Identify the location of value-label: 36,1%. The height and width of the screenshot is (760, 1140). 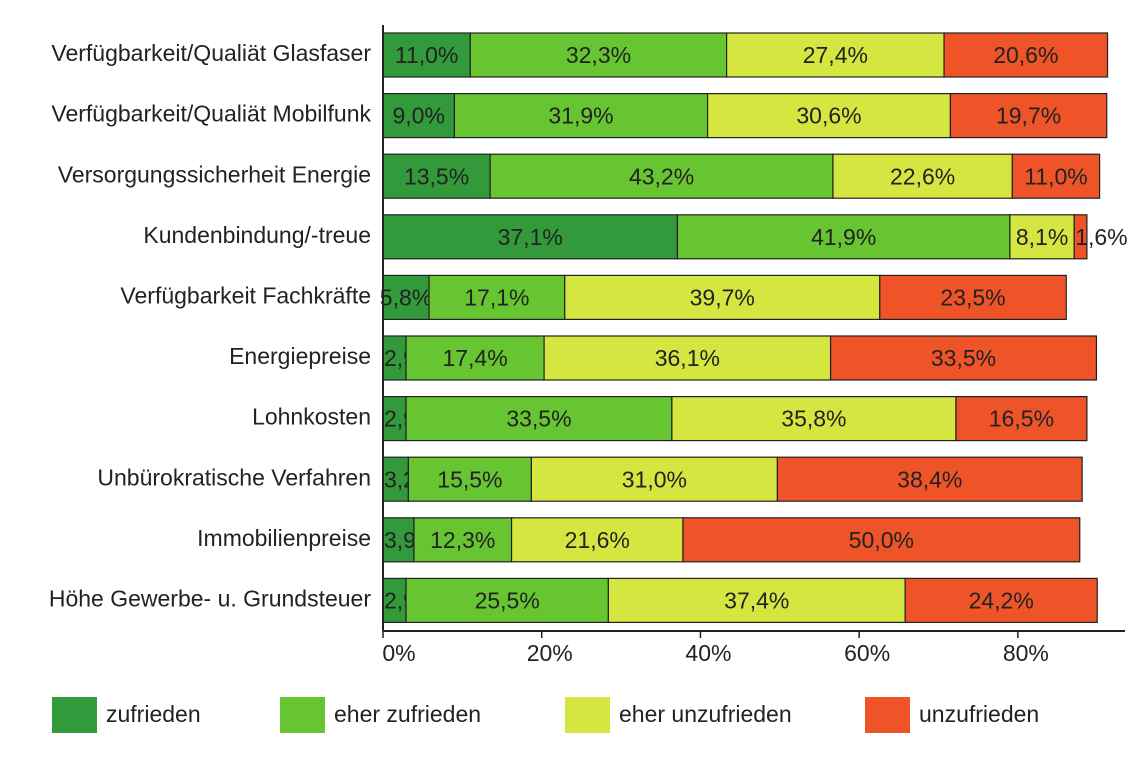
(687, 358).